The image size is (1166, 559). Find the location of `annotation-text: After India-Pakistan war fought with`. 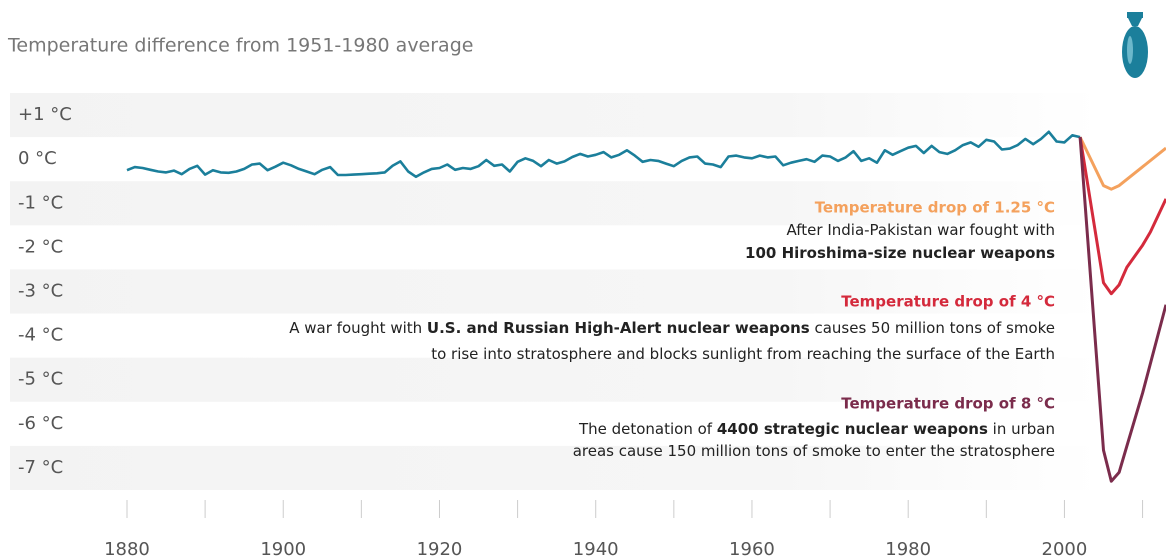

annotation-text: After India-Pakistan war fought with is located at coordinates (921, 230).